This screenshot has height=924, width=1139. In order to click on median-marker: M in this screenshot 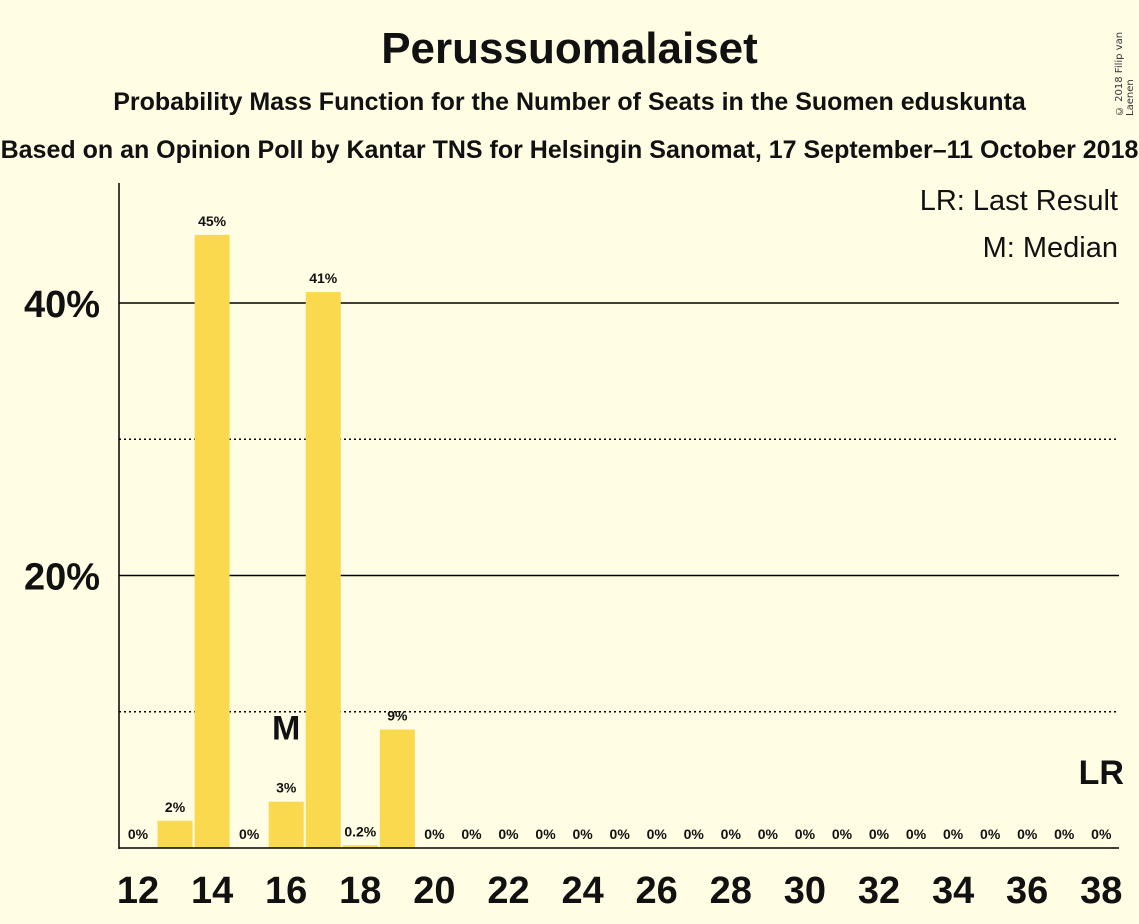, I will do `click(286, 729)`.